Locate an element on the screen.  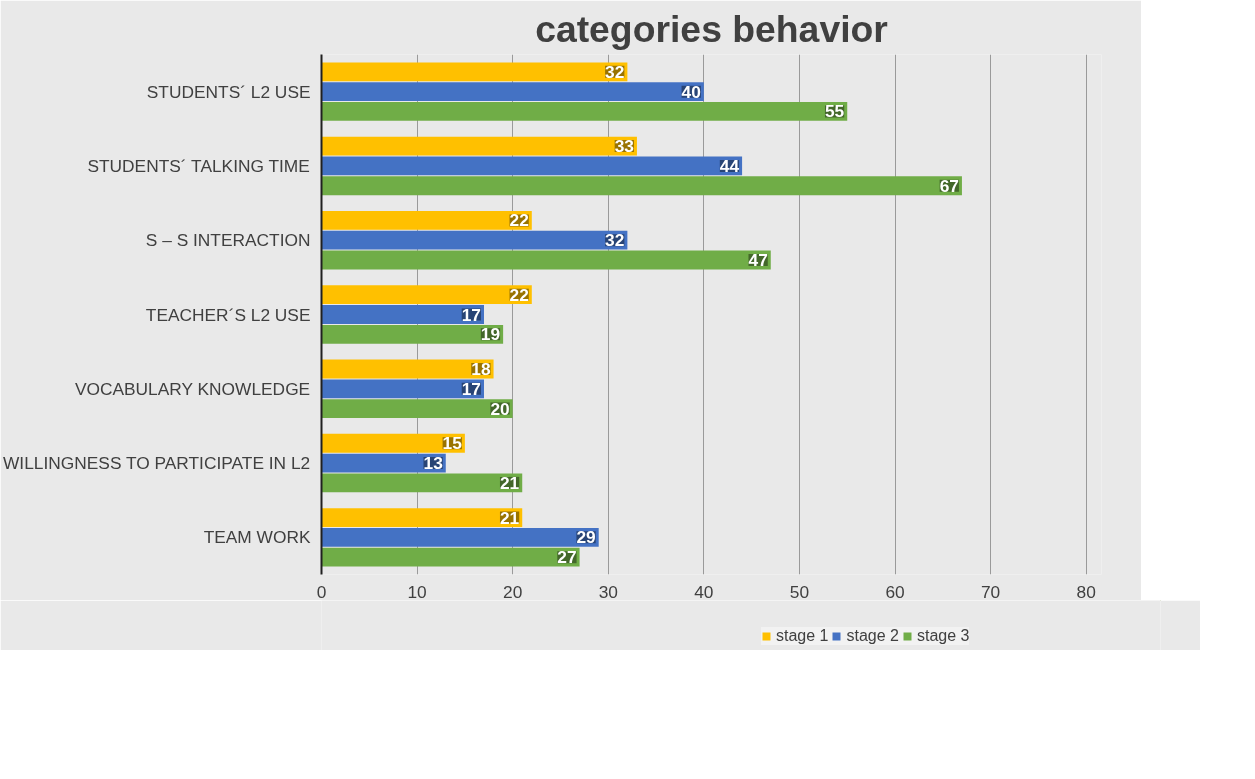
y-tick-label: TEAM WORK is located at coordinates (257, 537).